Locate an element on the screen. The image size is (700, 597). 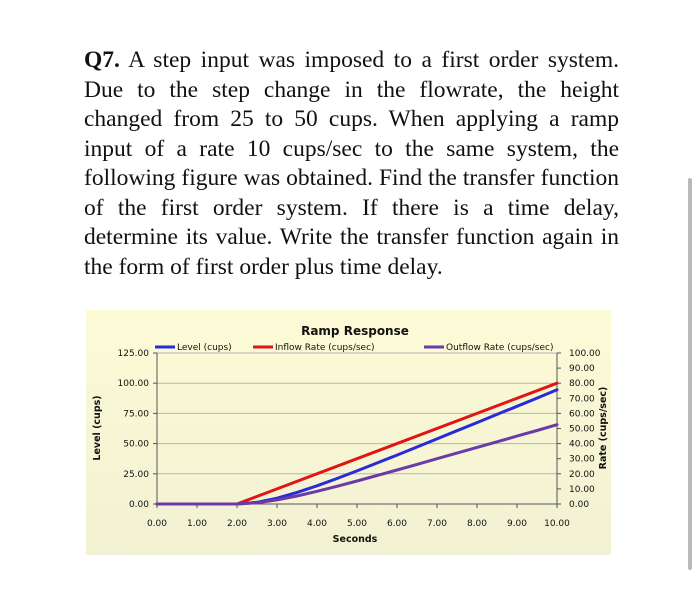
y-left-tick-labels: 0.00 25.00 50.00 75.00 100.00 125.00 is located at coordinates (137, 429).